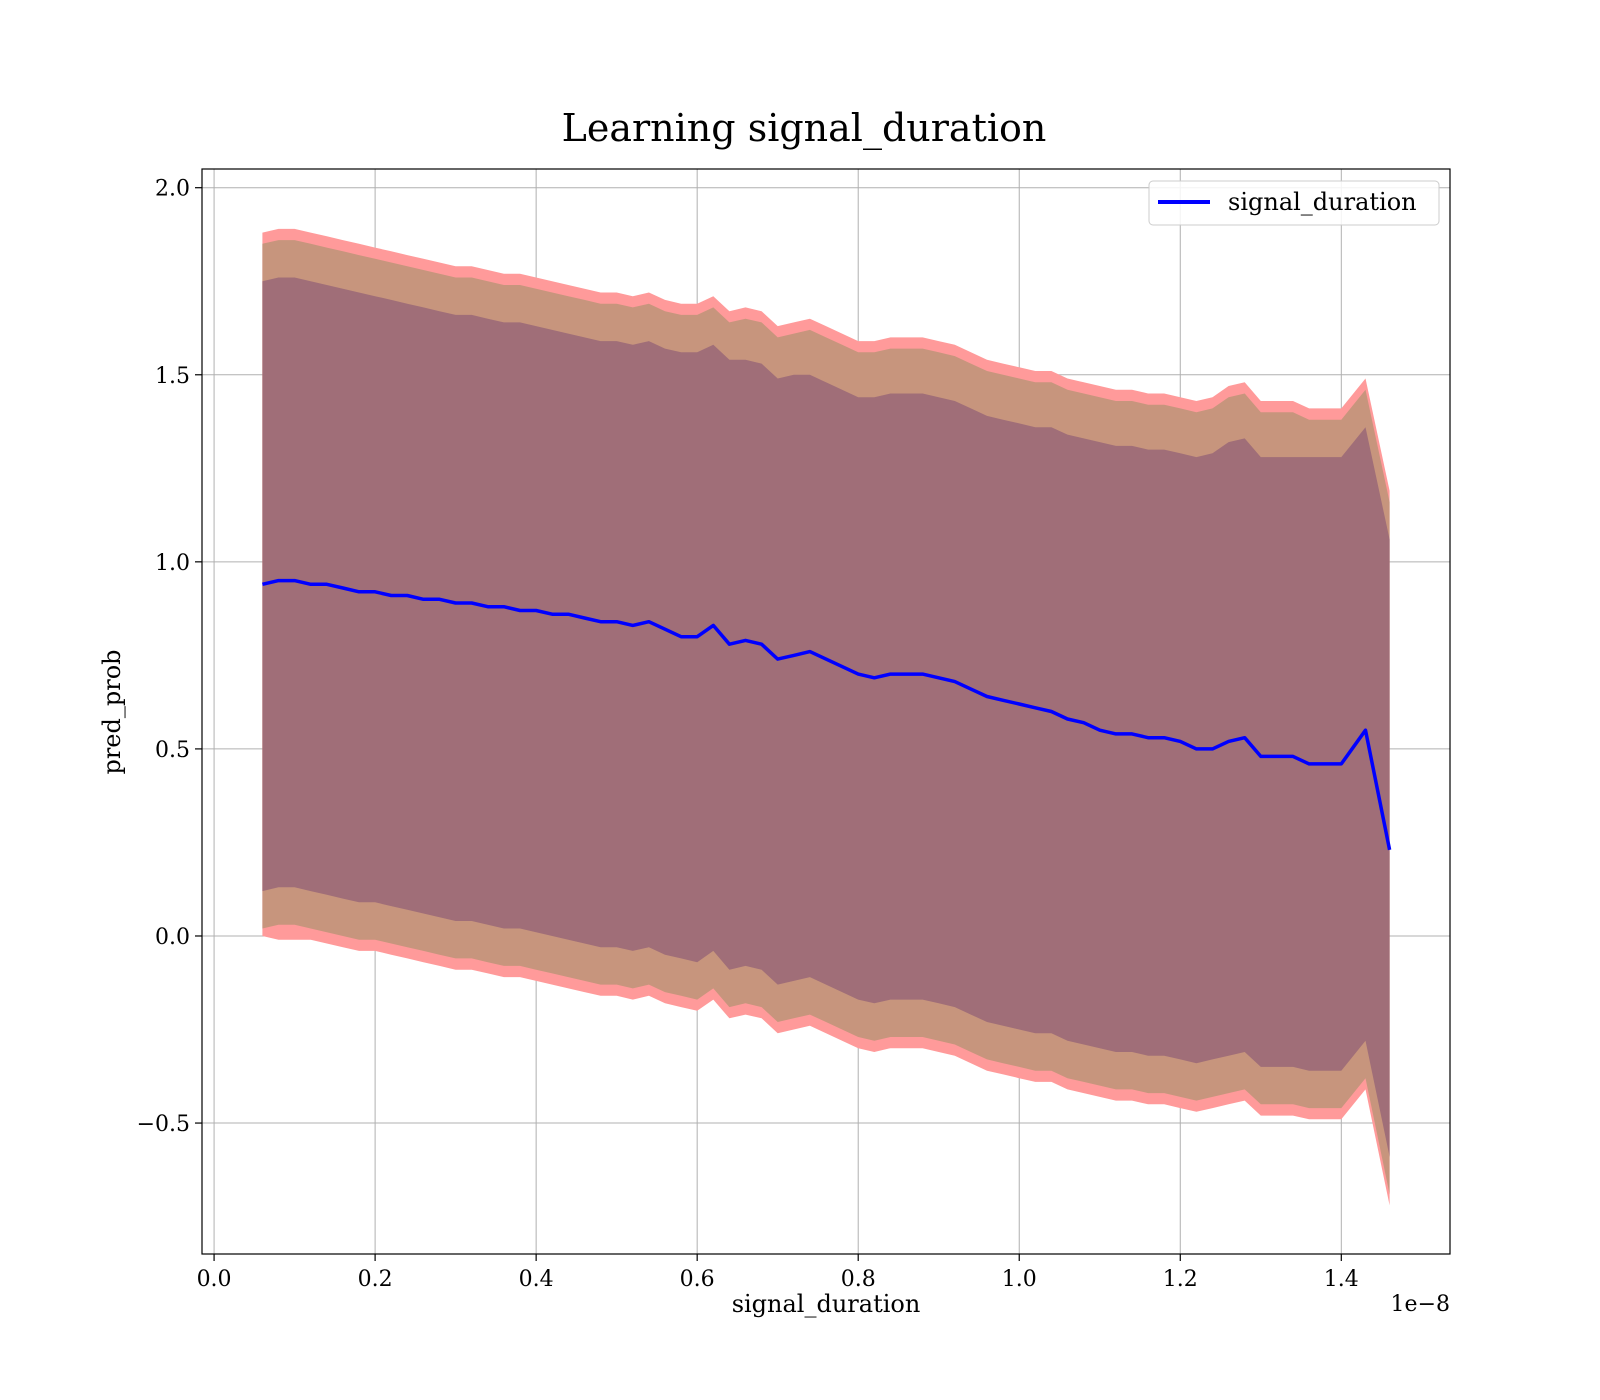  What do you see at coordinates (1322, 202) in the screenshot?
I see `legend-label: signal_duration` at bounding box center [1322, 202].